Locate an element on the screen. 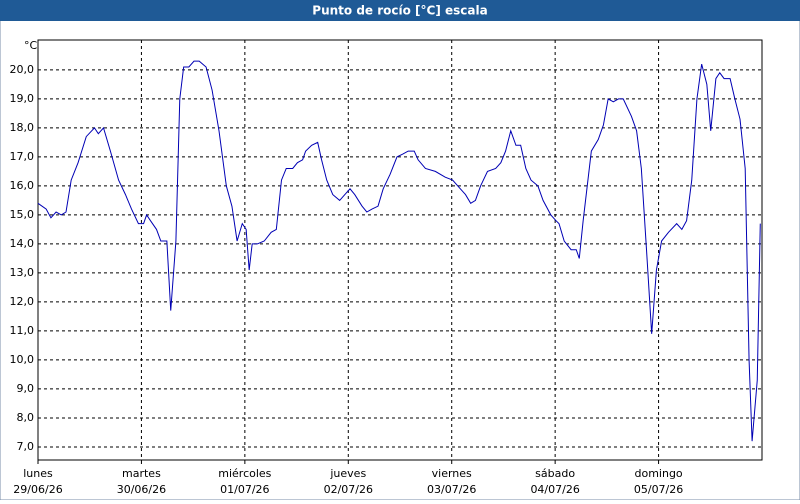 This screenshot has width=800, height=504. y-tick-label: 16,0 is located at coordinates (22, 185).